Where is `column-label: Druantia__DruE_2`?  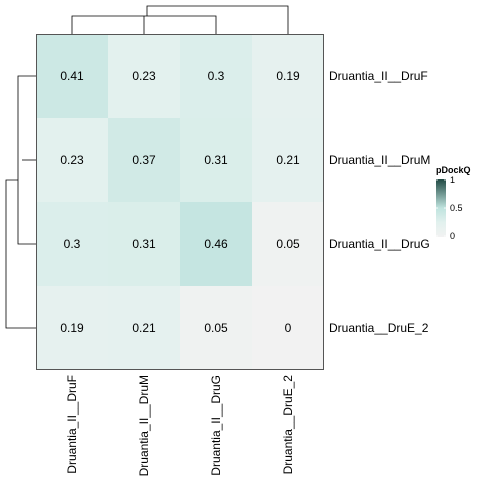
column-label: Druantia__DruE_2 is located at coordinates (288, 425).